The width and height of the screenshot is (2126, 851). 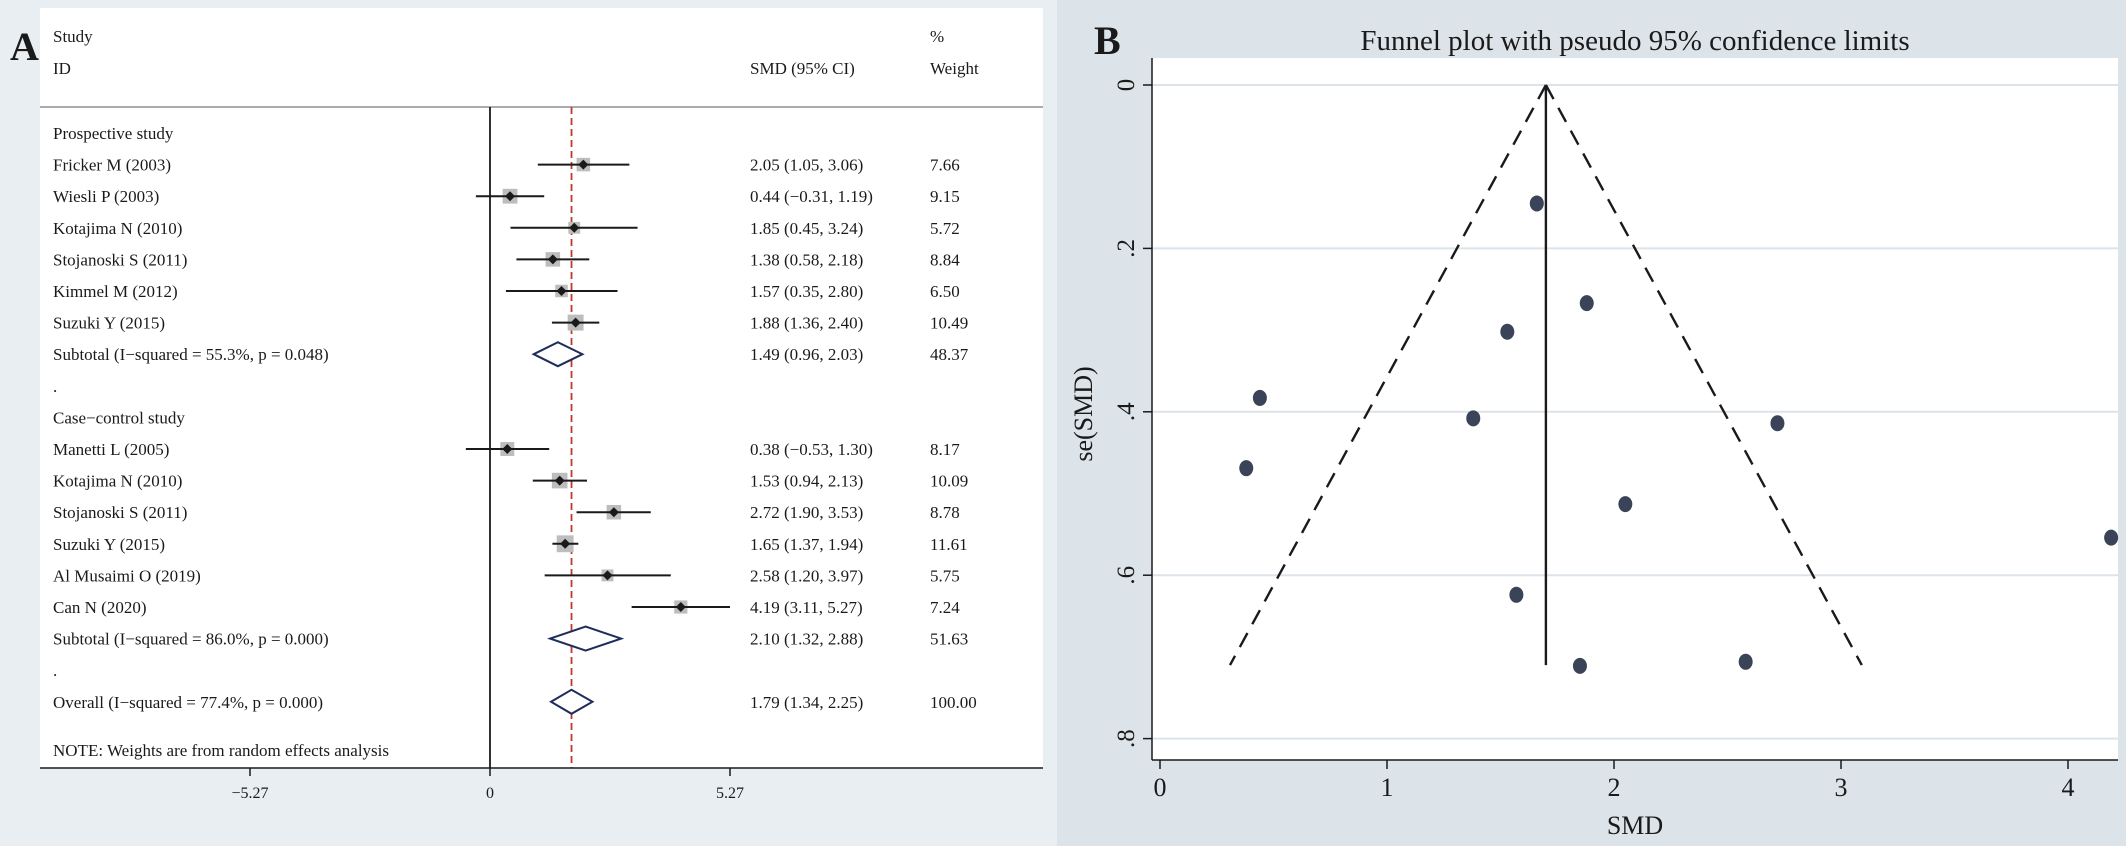 What do you see at coordinates (2068, 787) in the screenshot?
I see `funnel-x-tick-label: 4` at bounding box center [2068, 787].